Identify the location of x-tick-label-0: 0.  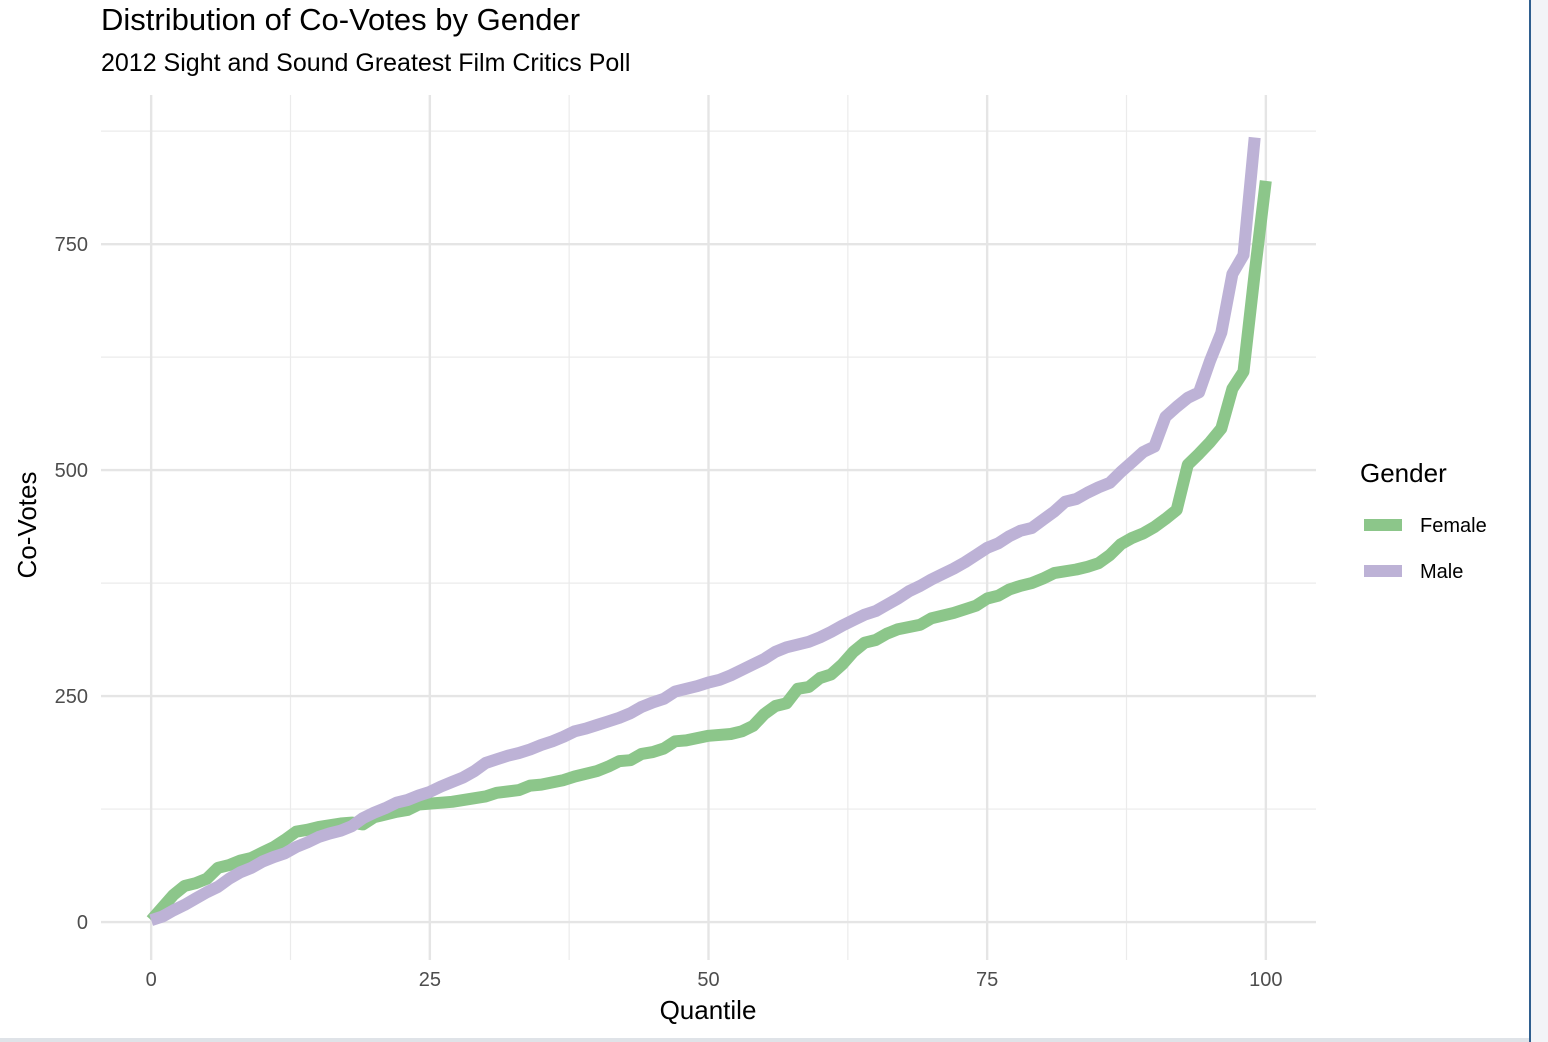
(151, 980).